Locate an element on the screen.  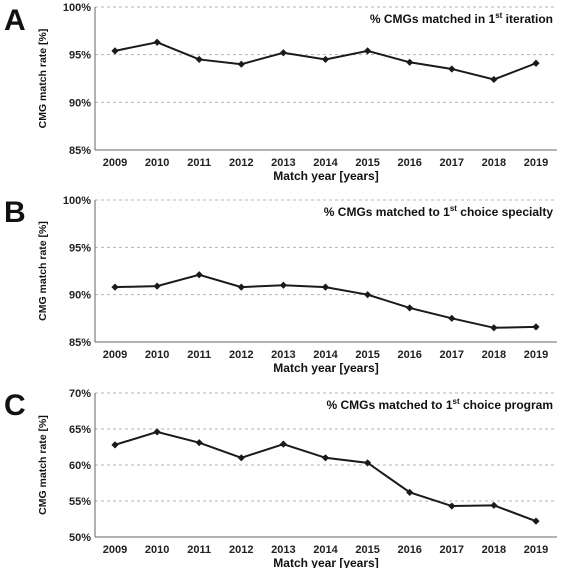
panel-c-ytick-label: 70% is located at coordinates (80, 394).